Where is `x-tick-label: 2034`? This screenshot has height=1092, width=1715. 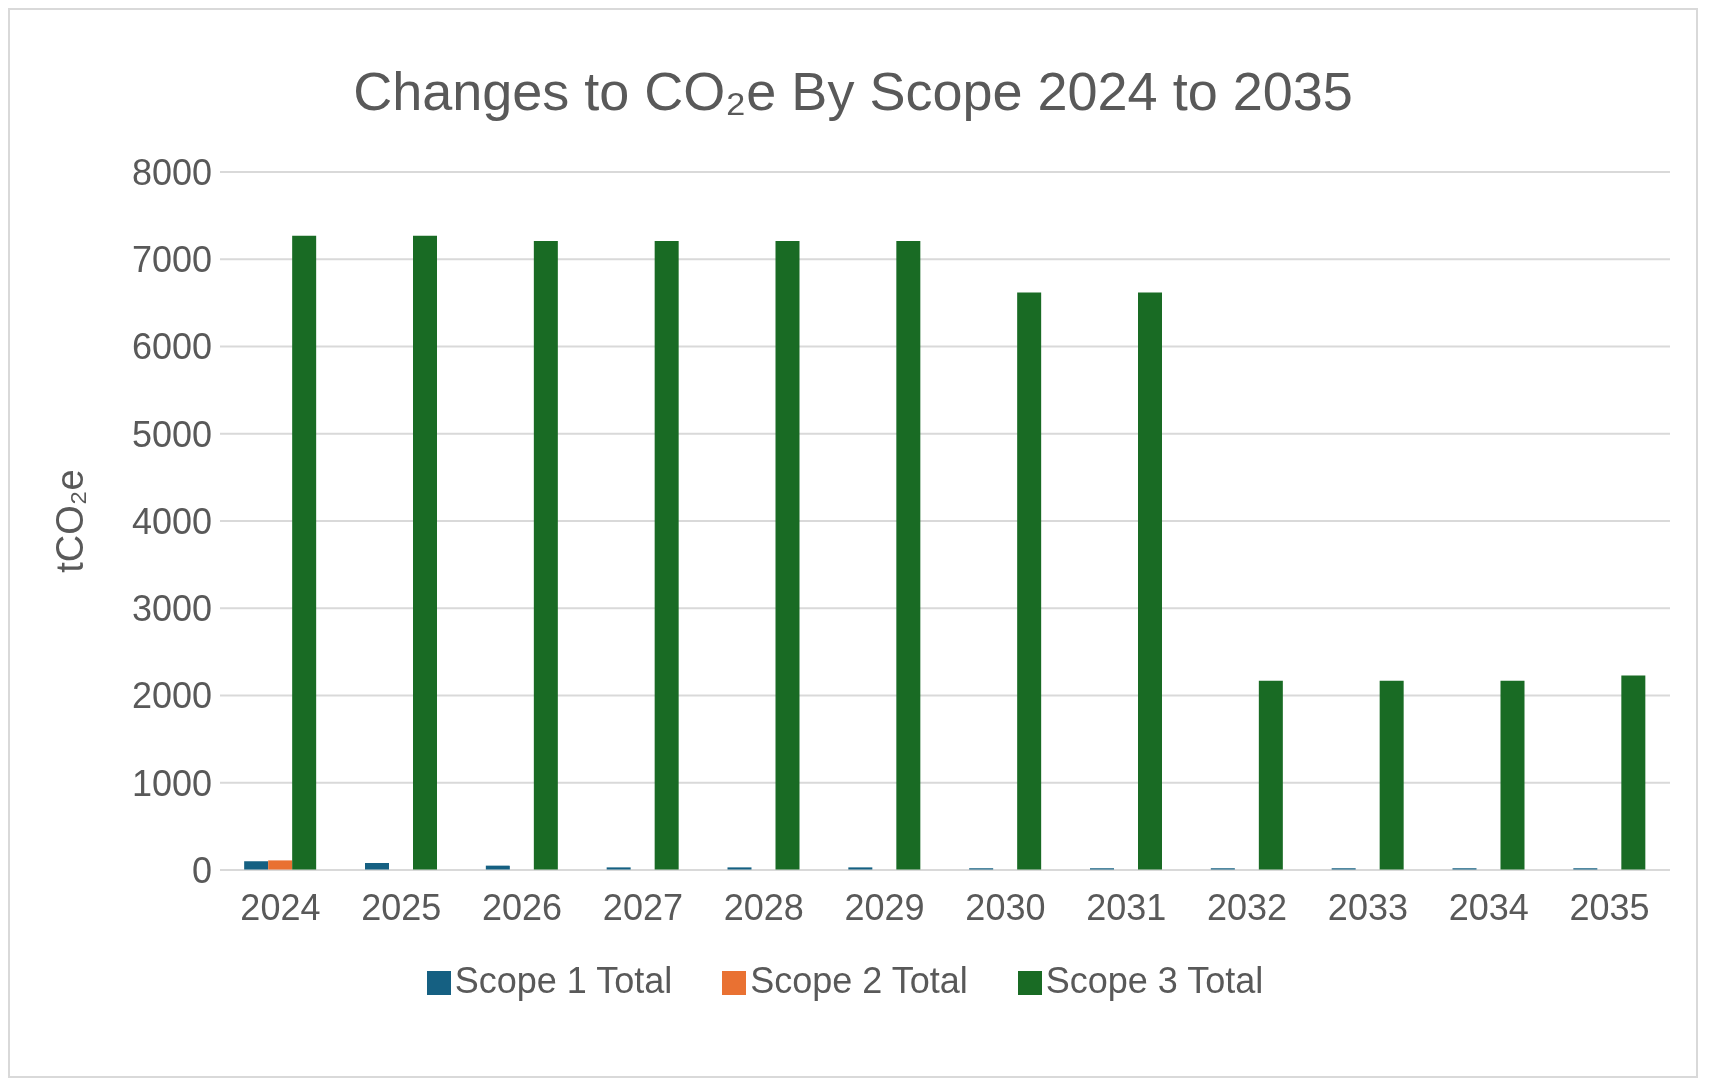
x-tick-label: 2034 is located at coordinates (1488, 907).